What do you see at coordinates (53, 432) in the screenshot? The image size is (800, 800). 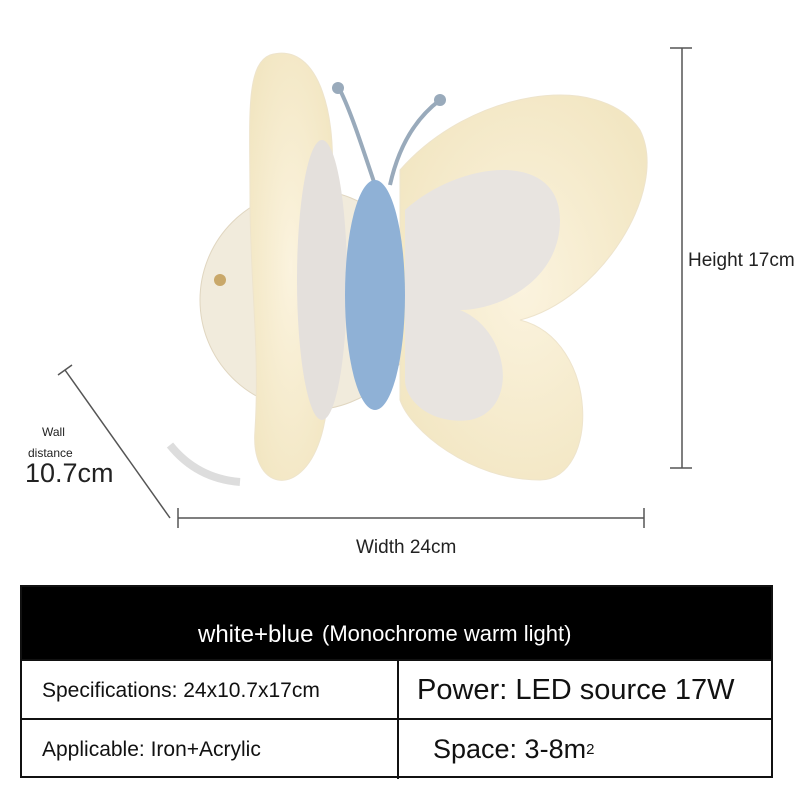 I see `wall-label: Wall` at bounding box center [53, 432].